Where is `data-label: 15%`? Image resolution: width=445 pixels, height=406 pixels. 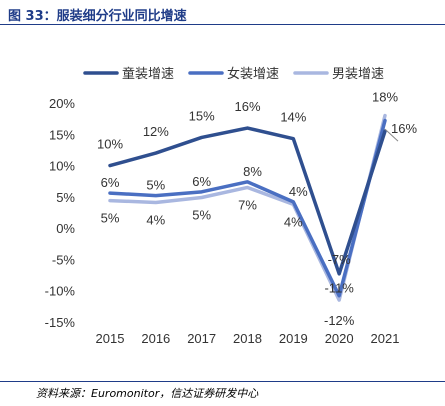 data-label: 15% is located at coordinates (202, 115).